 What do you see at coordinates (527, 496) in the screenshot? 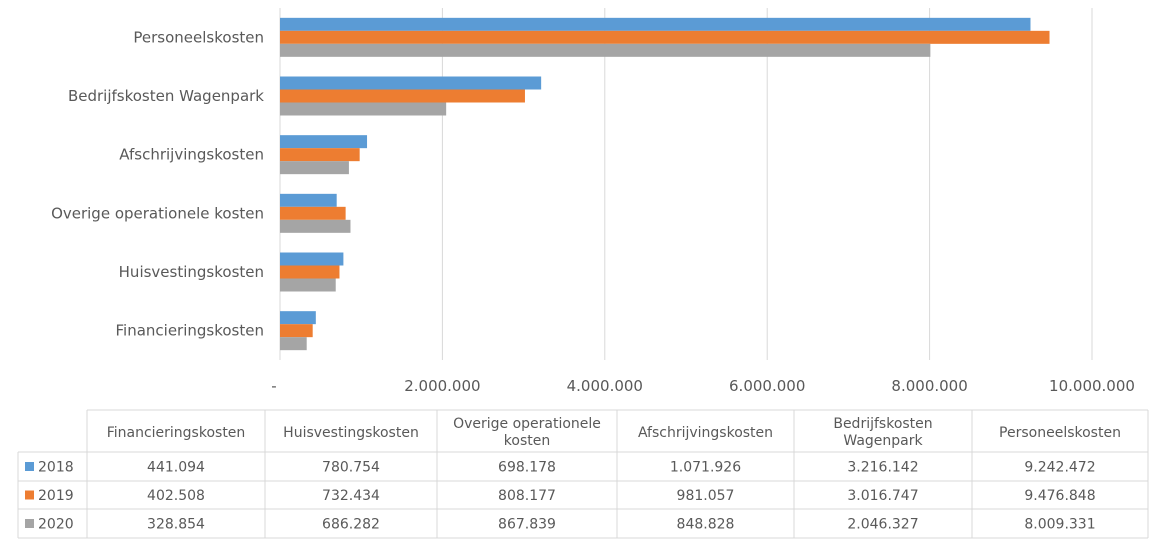
I see `table-cell: 808.177` at bounding box center [527, 496].